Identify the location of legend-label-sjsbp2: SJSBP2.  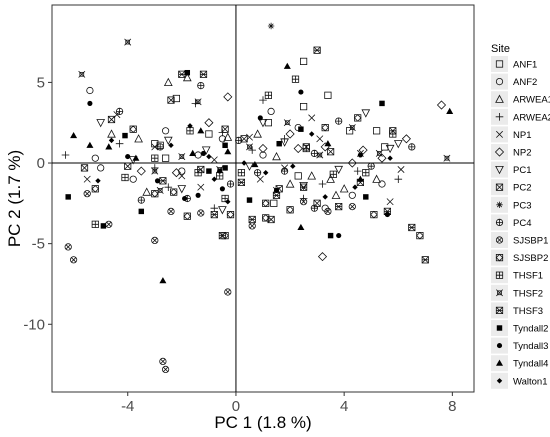
(530, 258).